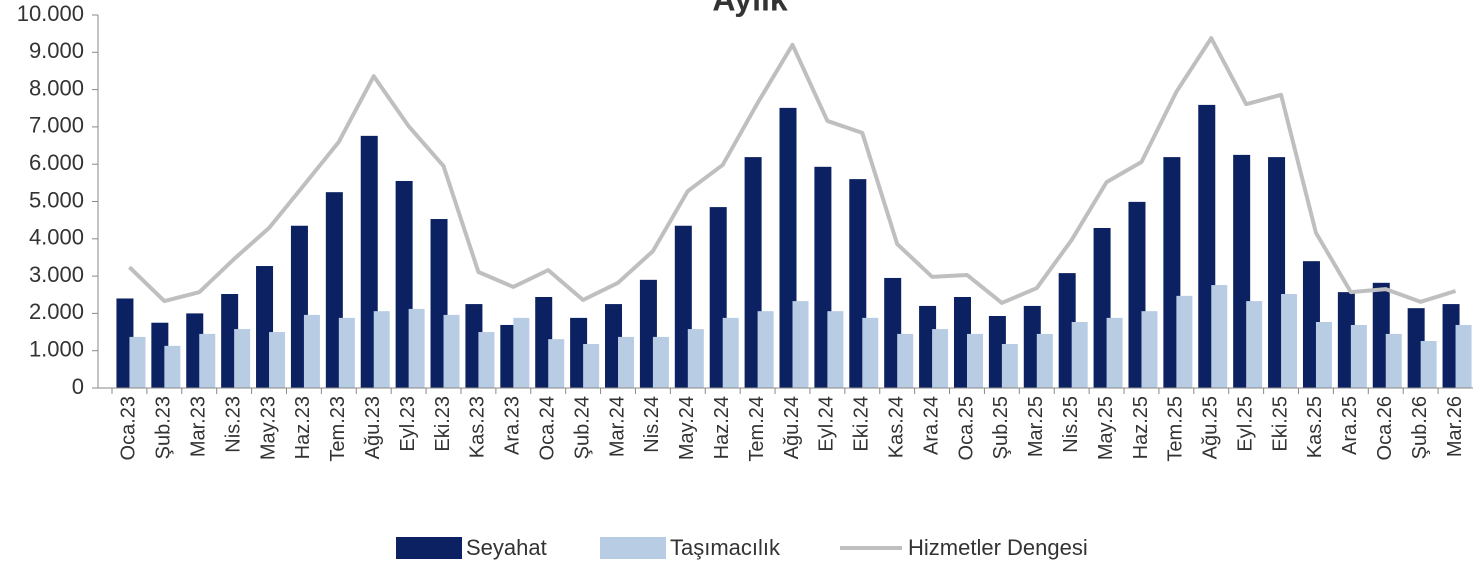 The height and width of the screenshot is (563, 1484). I want to click on x-tick-label: Eki.23, so click(443, 424).